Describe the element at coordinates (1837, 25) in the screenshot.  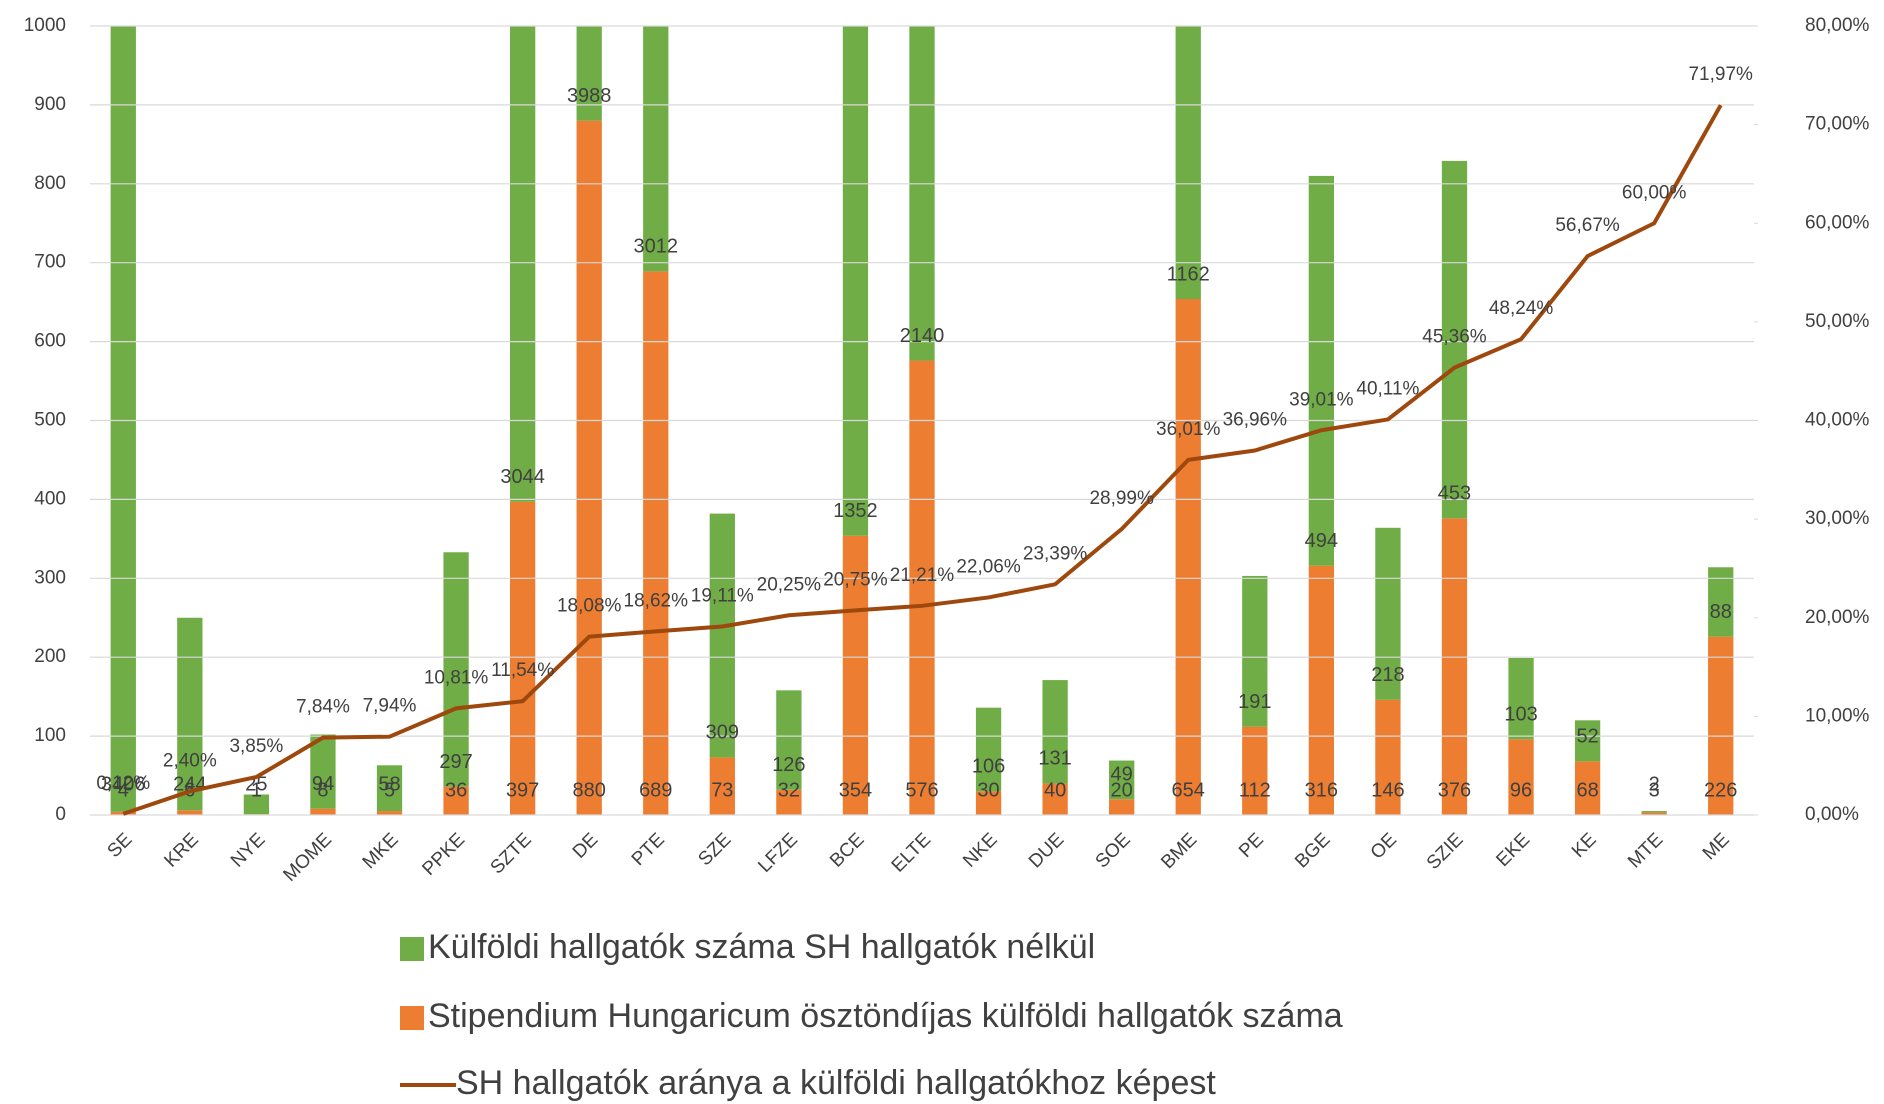
I see `y2-tick-label: 80,00%` at that location.